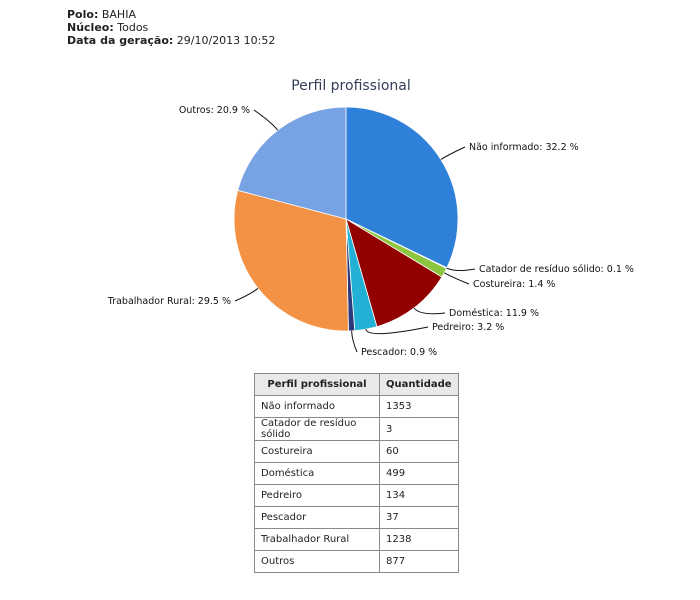 This screenshot has height=600, width=700. I want to click on cell-quantity: 37, so click(419, 517).